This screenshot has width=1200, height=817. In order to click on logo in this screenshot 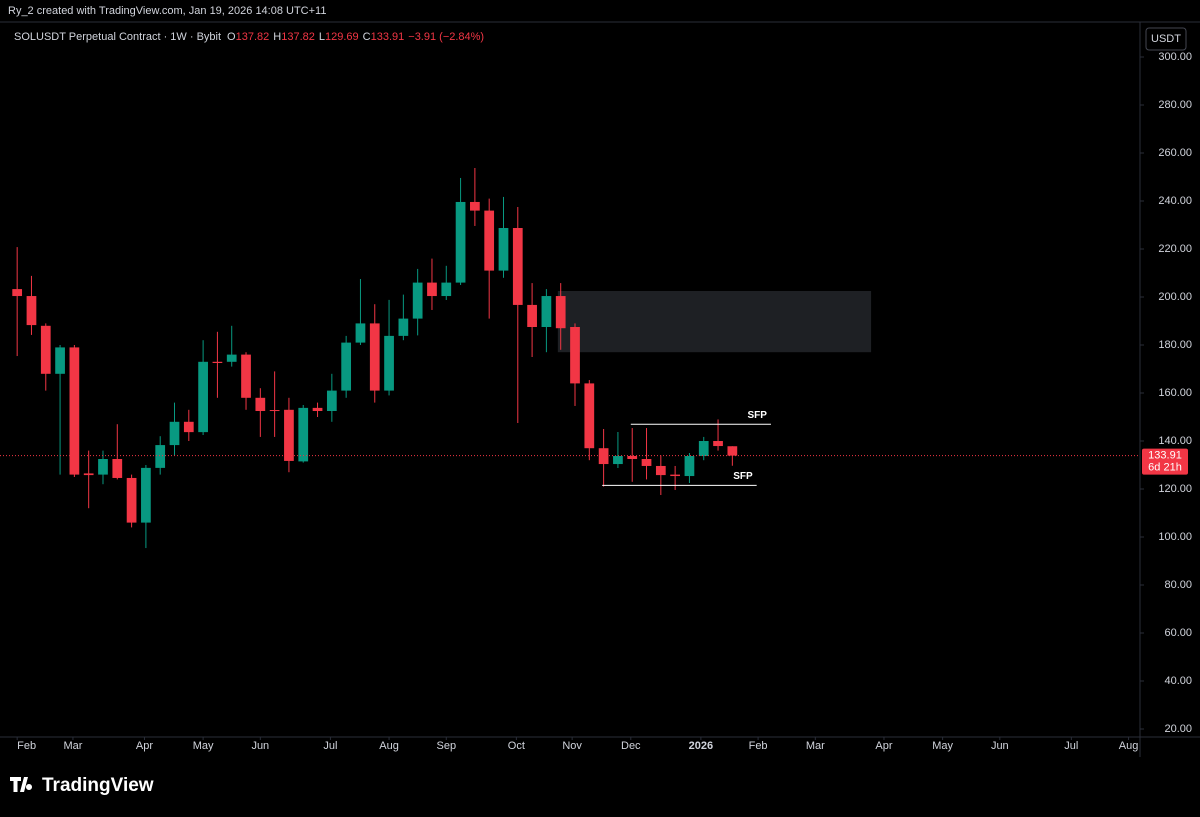, I will do `click(21, 784)`.